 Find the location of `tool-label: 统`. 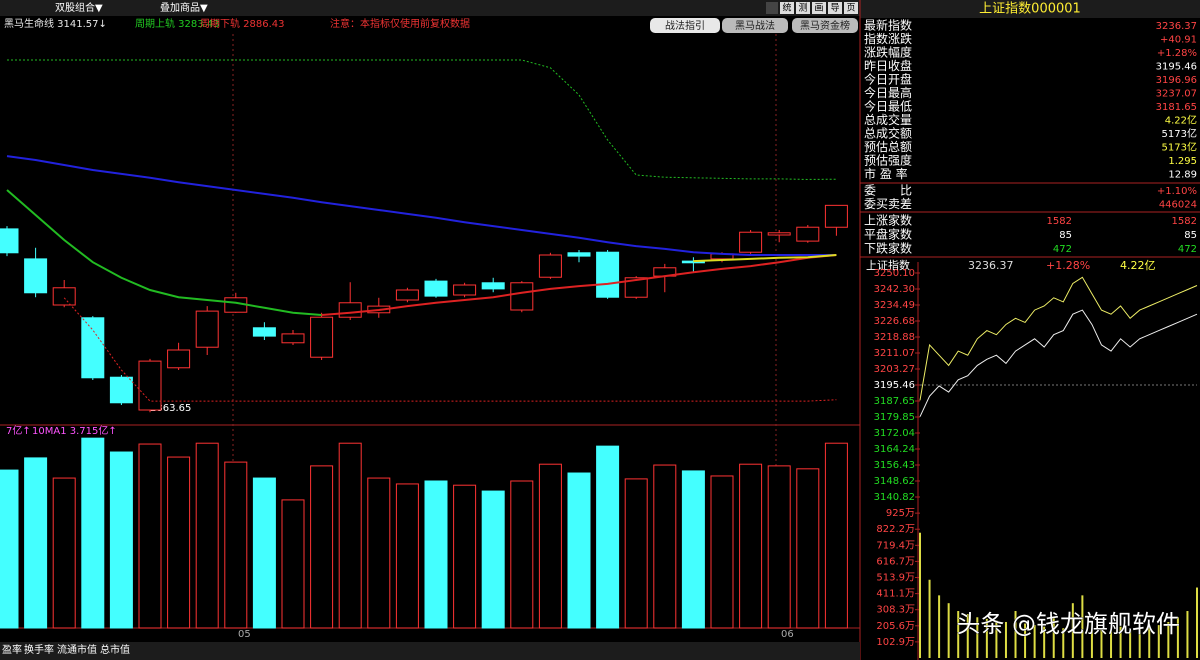

tool-label: 统 is located at coordinates (786, 8).